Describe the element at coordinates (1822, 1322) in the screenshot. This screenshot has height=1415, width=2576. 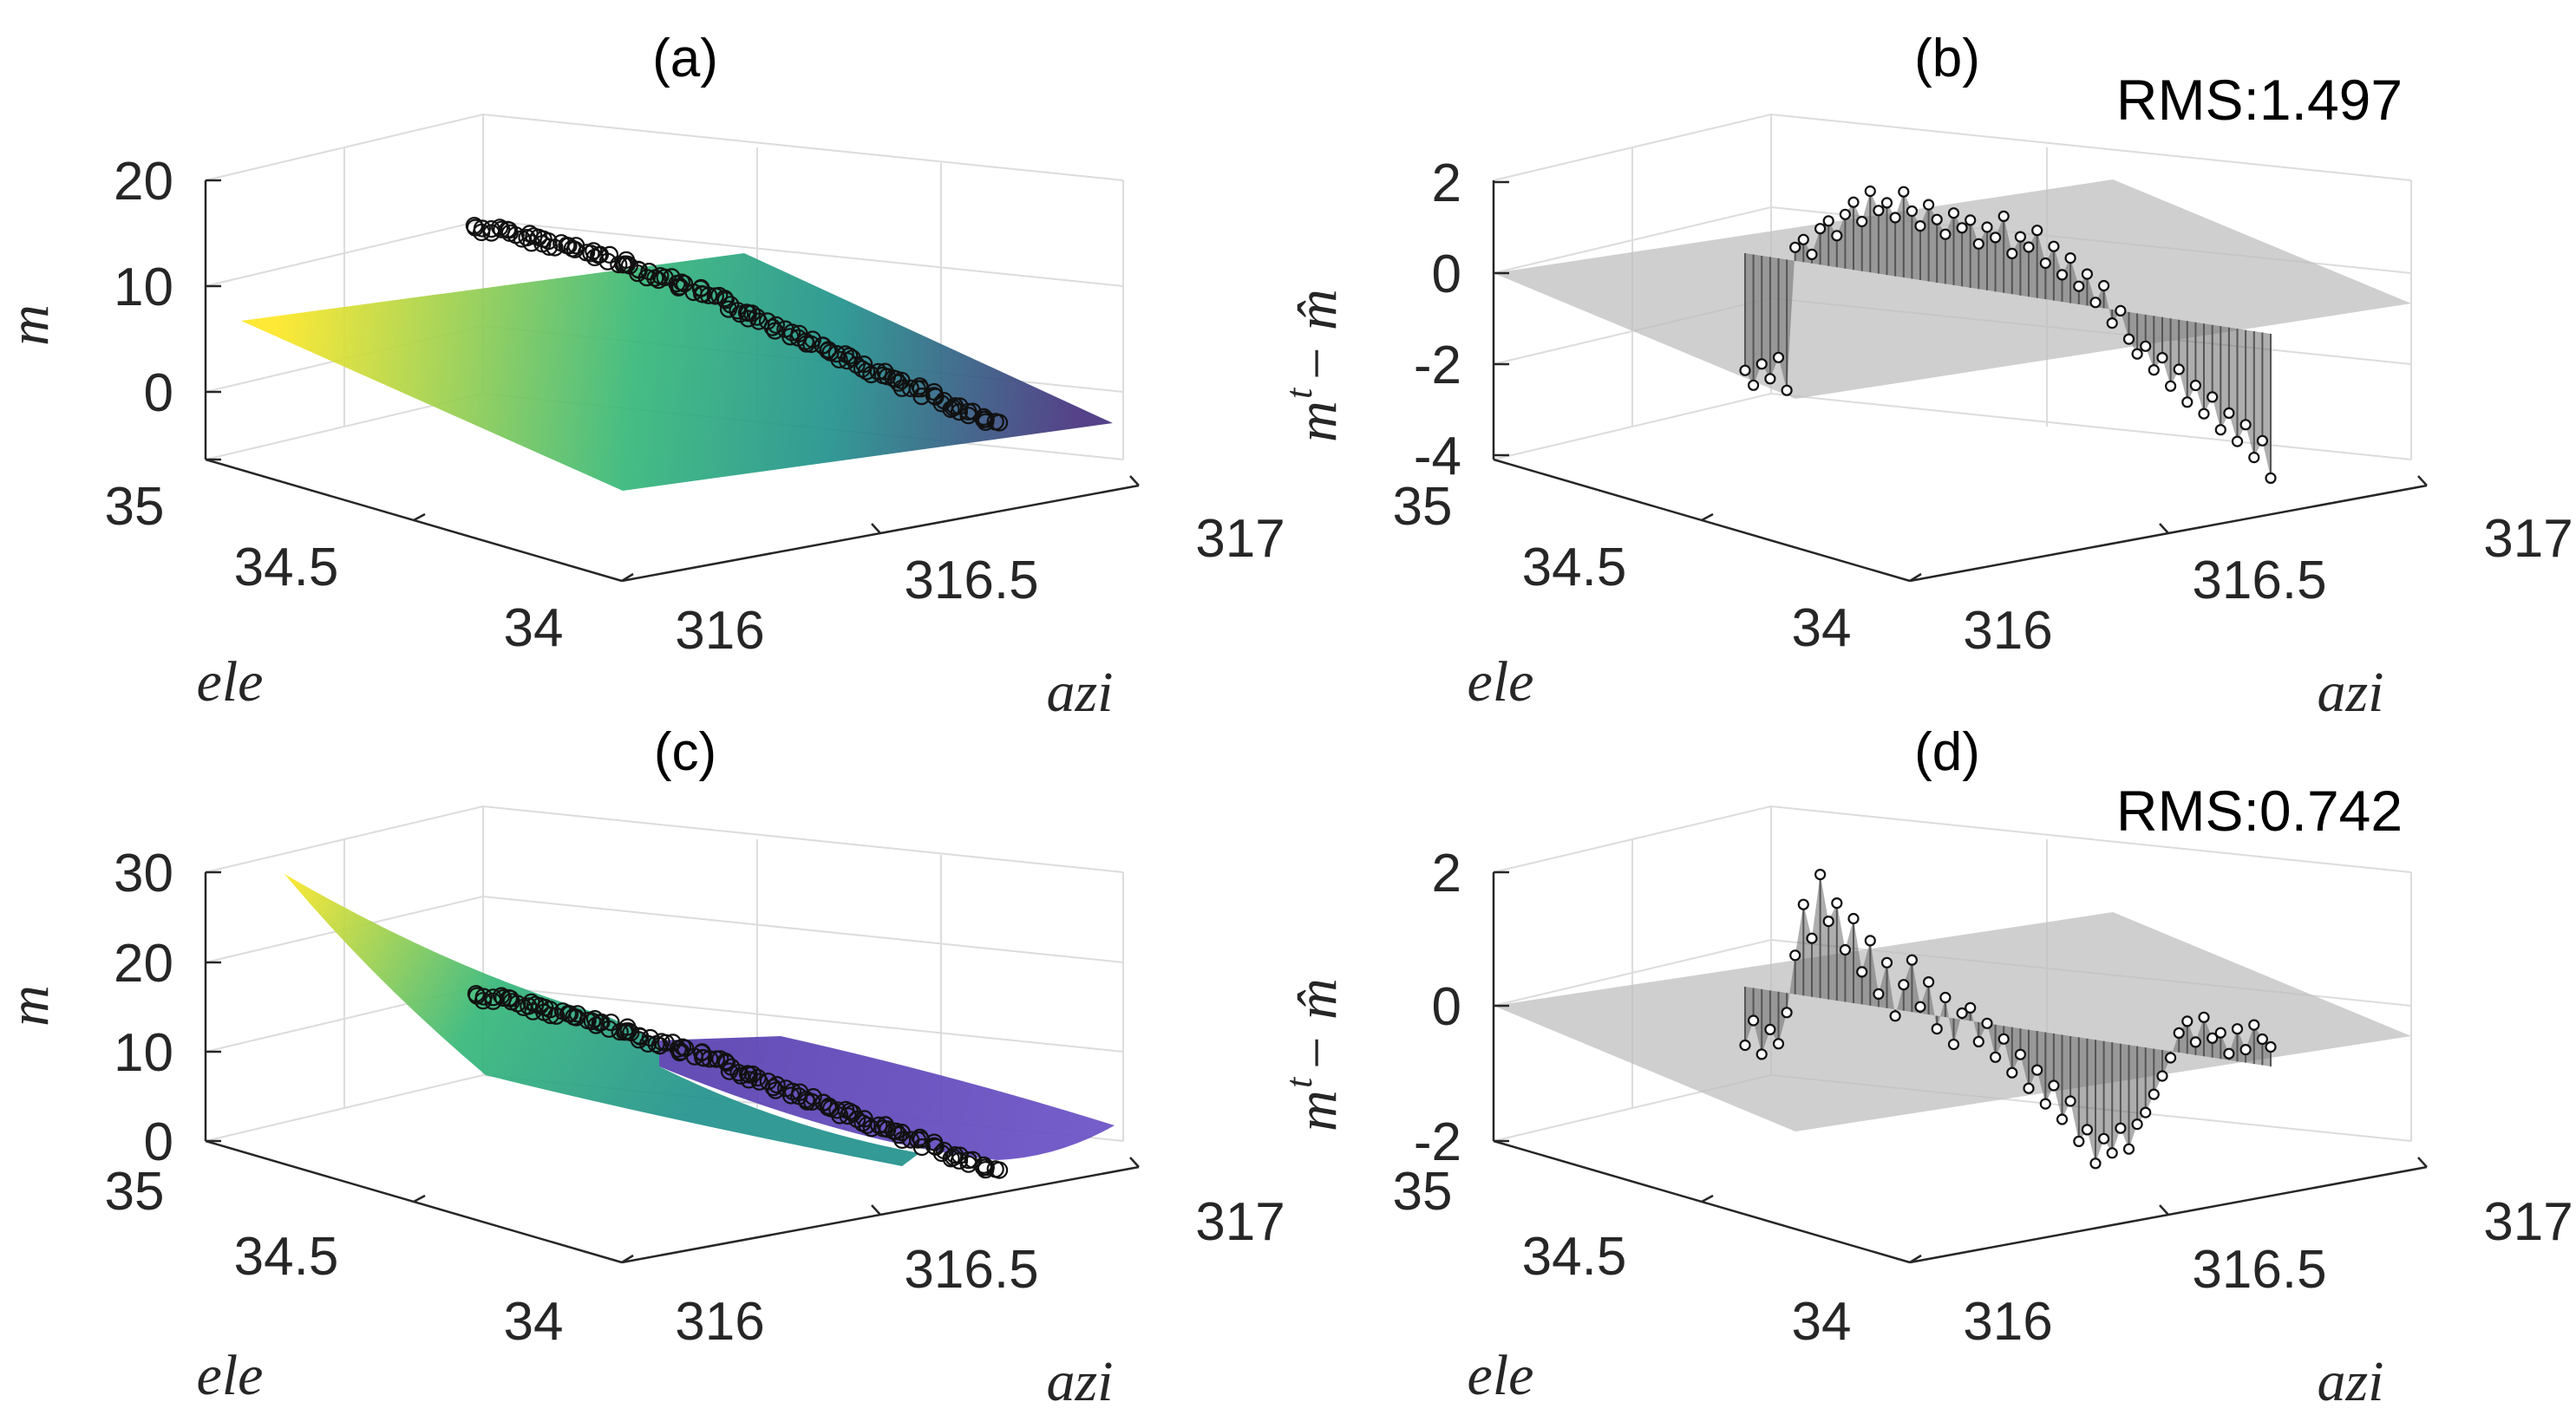
I see `panel-d-eletick-34: 34` at that location.